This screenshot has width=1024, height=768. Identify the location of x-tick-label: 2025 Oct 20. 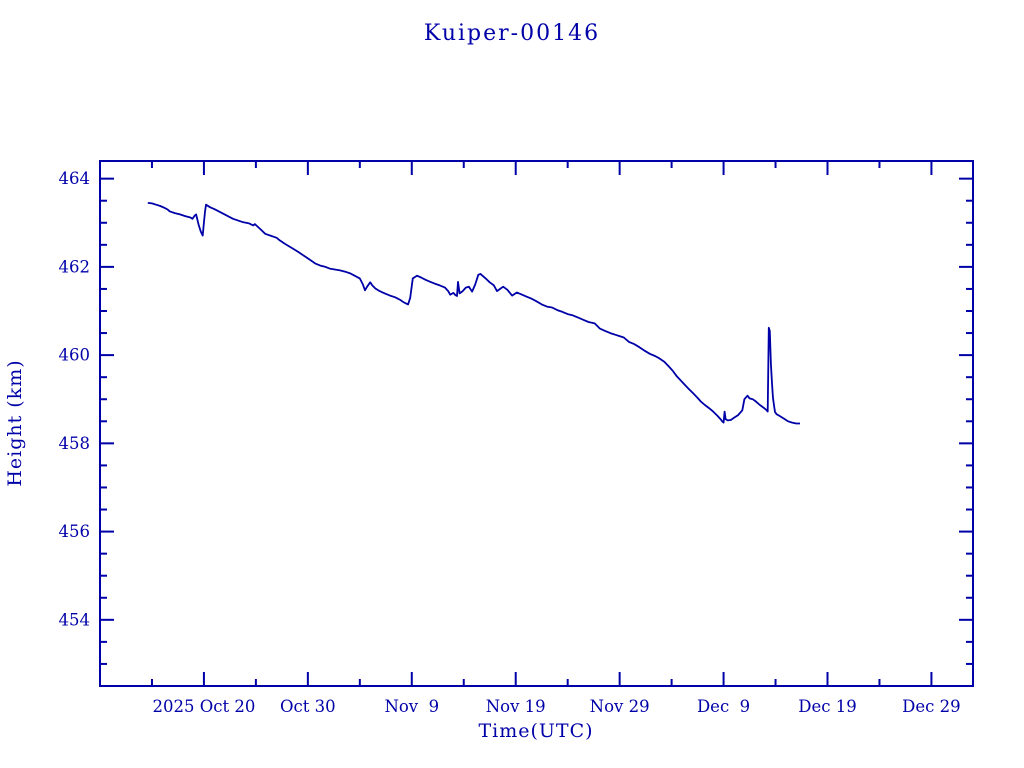
(203, 706).